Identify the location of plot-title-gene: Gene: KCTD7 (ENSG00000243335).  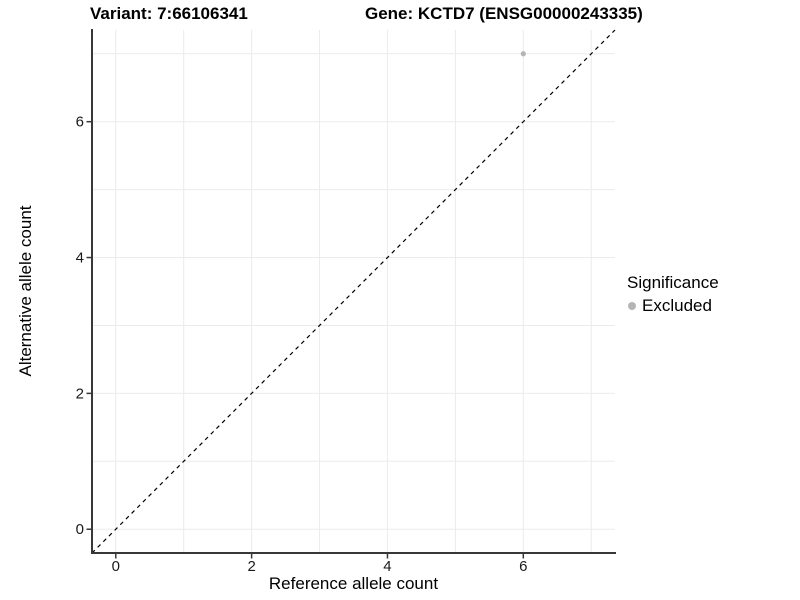
(504, 13).